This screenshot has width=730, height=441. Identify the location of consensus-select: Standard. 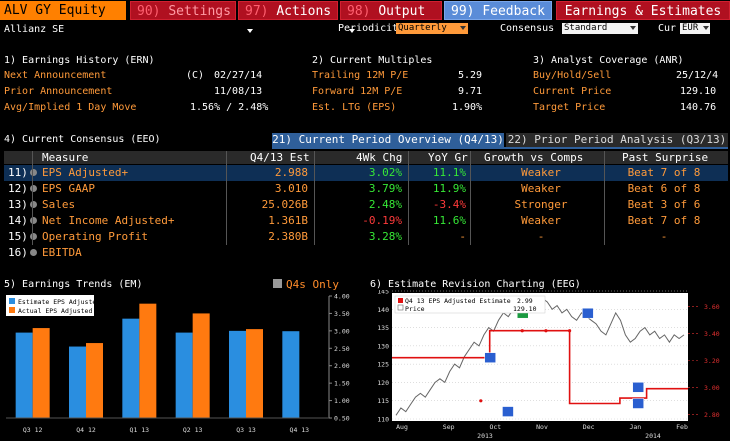
(600, 28).